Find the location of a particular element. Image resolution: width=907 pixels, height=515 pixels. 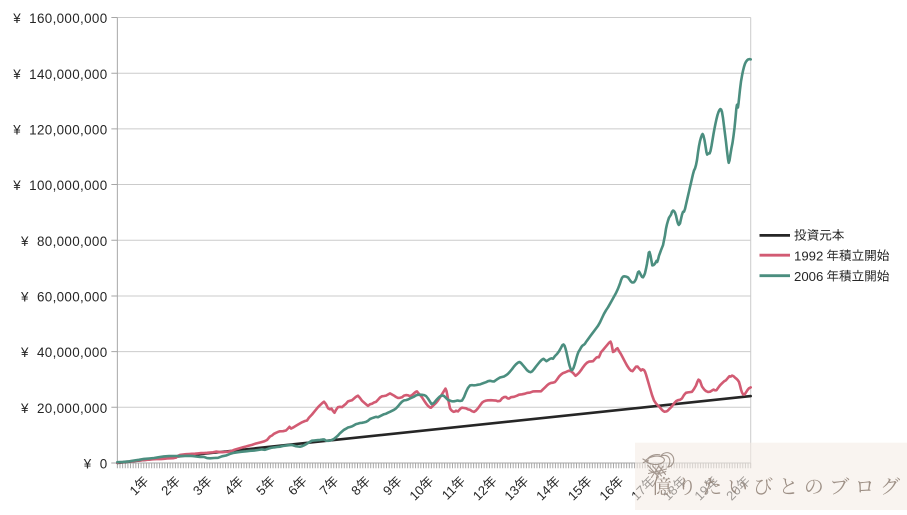

svg-text: ¥ 120,000,000 is located at coordinates (59, 129).